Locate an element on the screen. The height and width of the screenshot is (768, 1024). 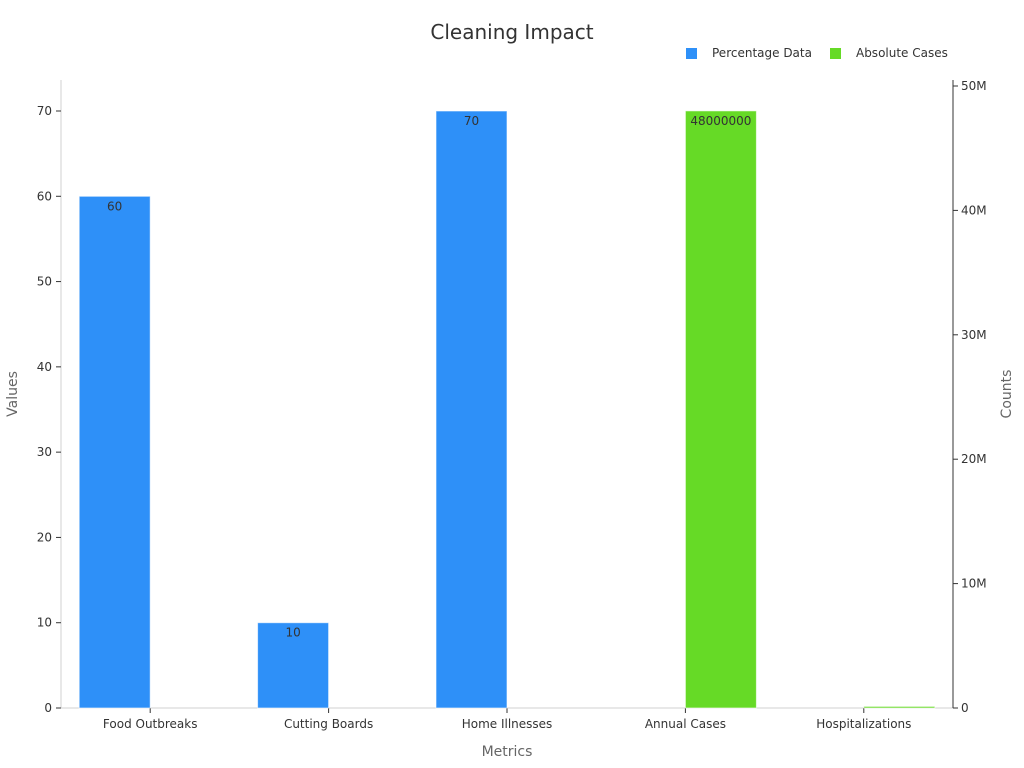
legend-label-percentage: Percentage Data is located at coordinates (762, 53).